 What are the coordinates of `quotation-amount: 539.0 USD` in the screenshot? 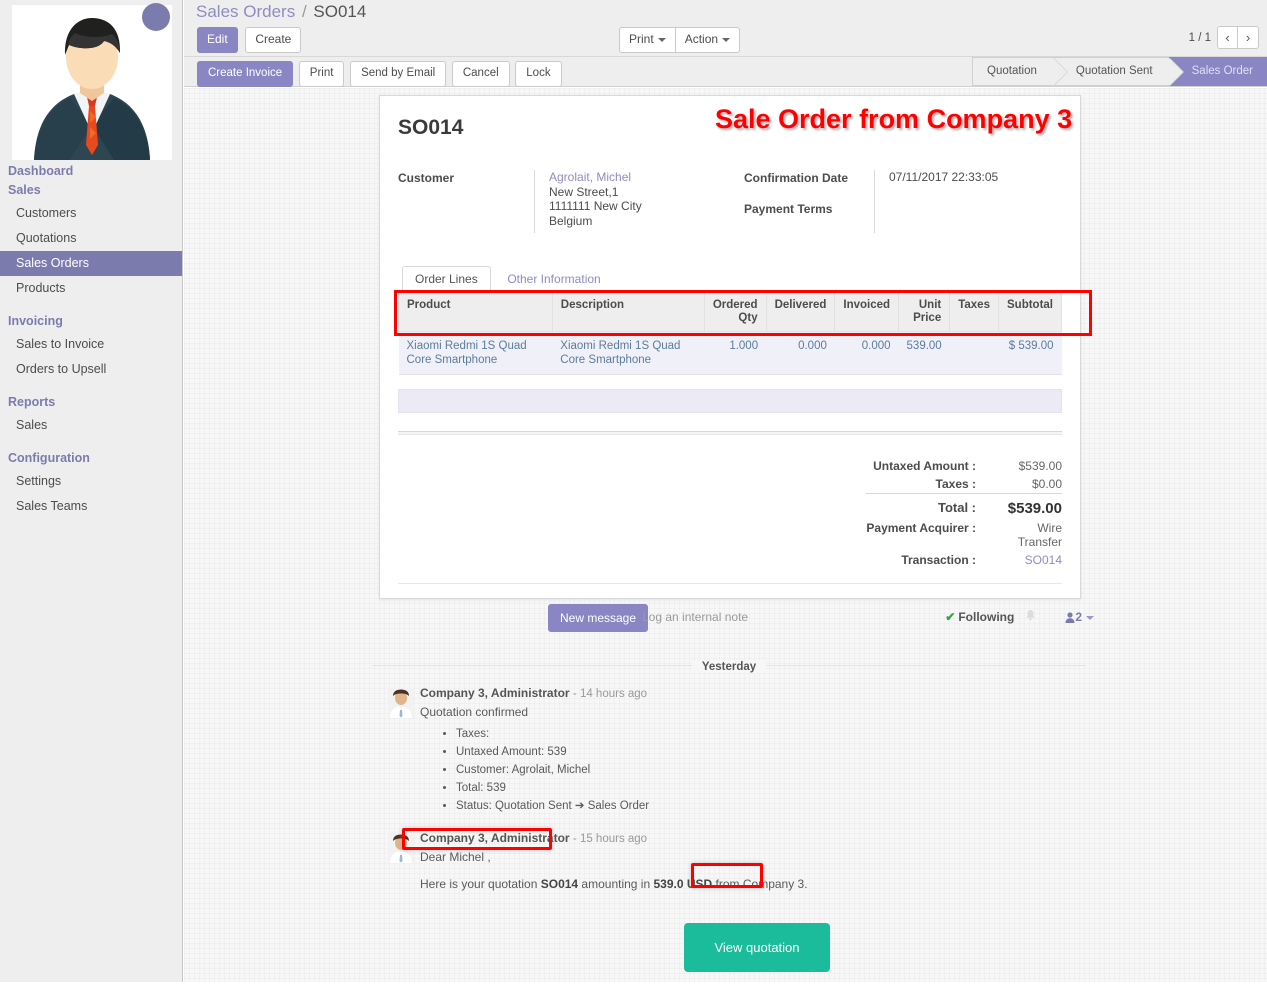 It's located at (683, 884).